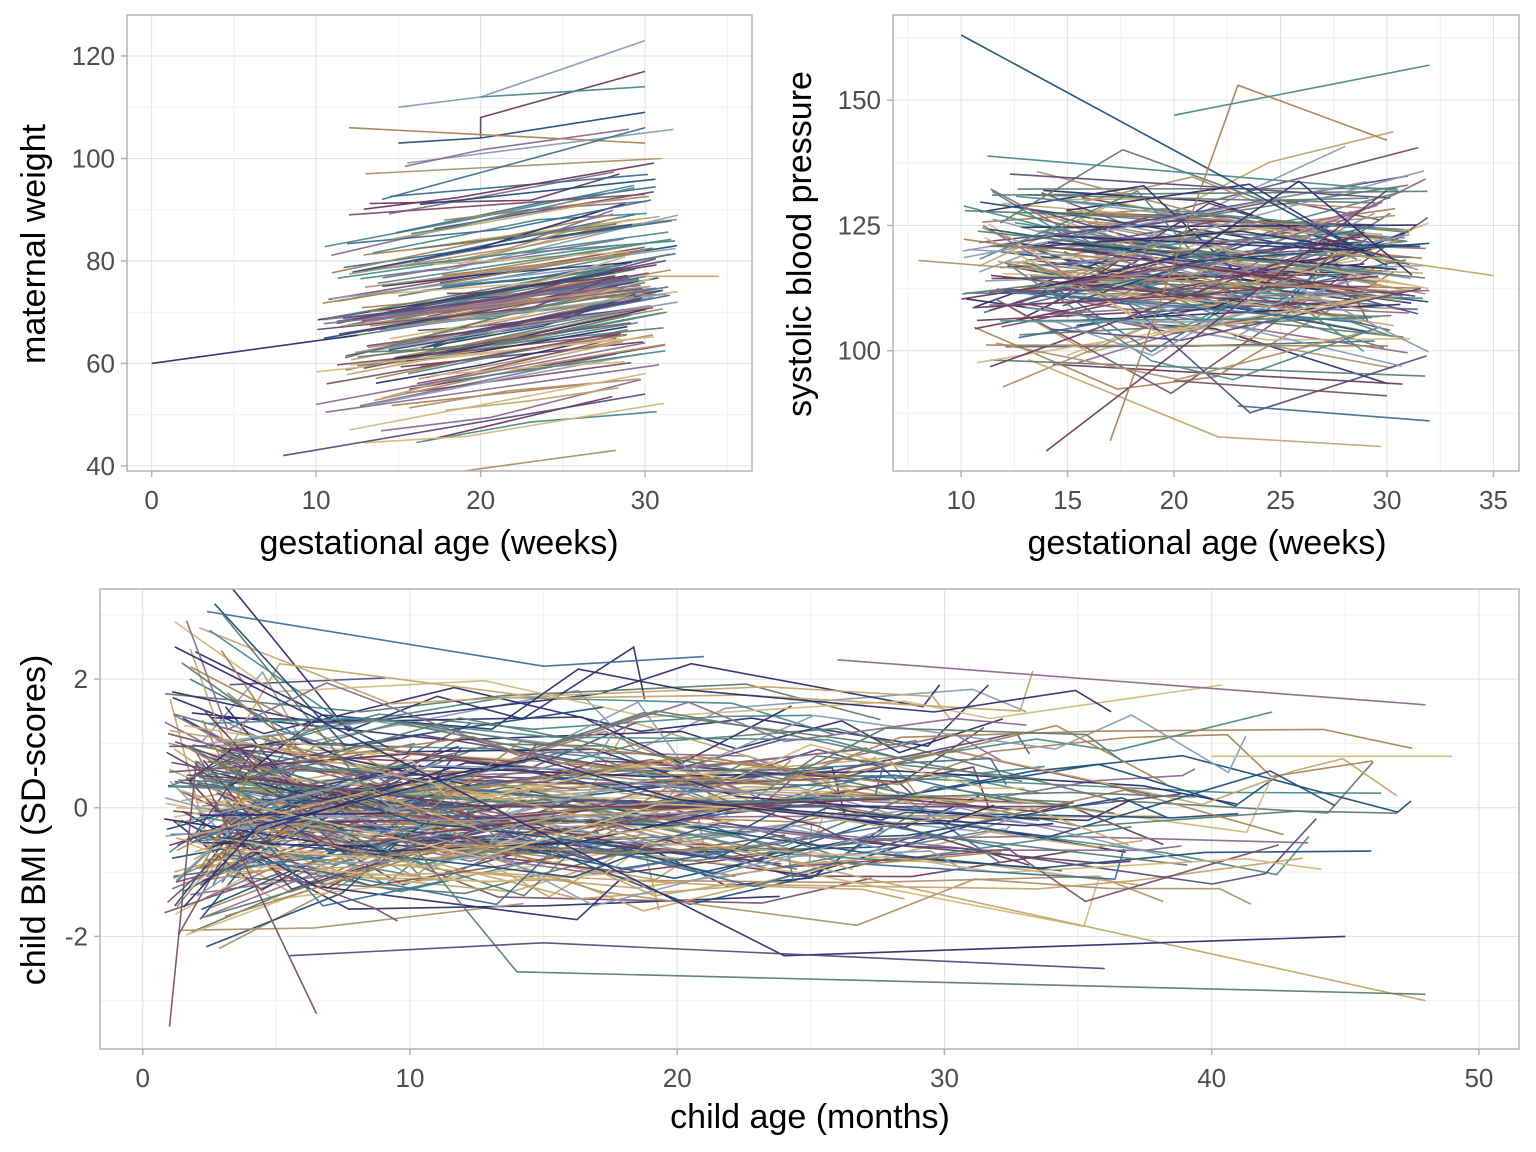  I want to click on x-tick-label: 35, so click(1493, 500).